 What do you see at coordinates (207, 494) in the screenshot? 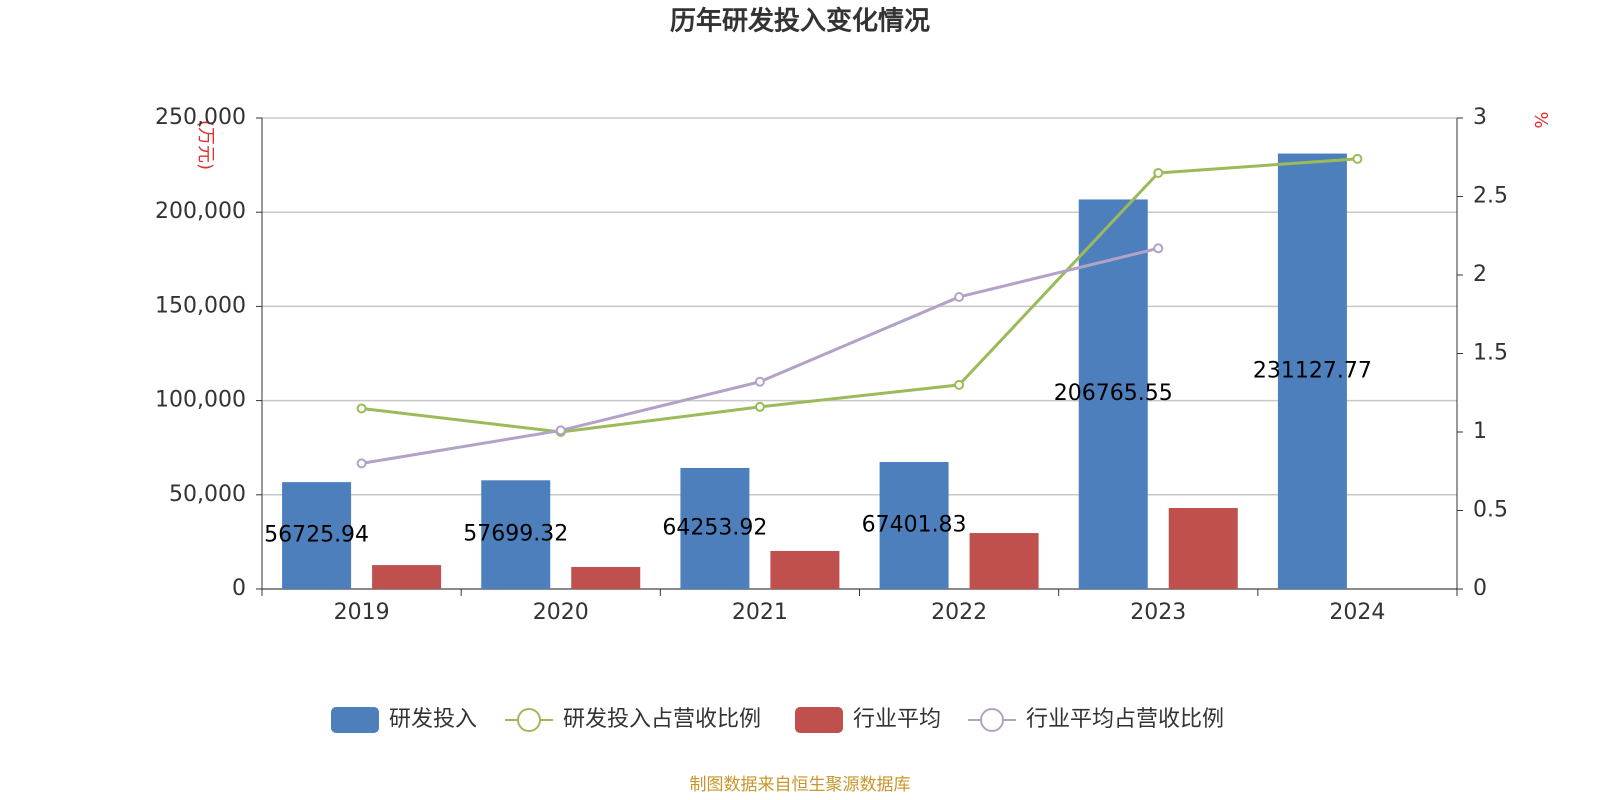
I see `y-tick-label: 50,000` at bounding box center [207, 494].